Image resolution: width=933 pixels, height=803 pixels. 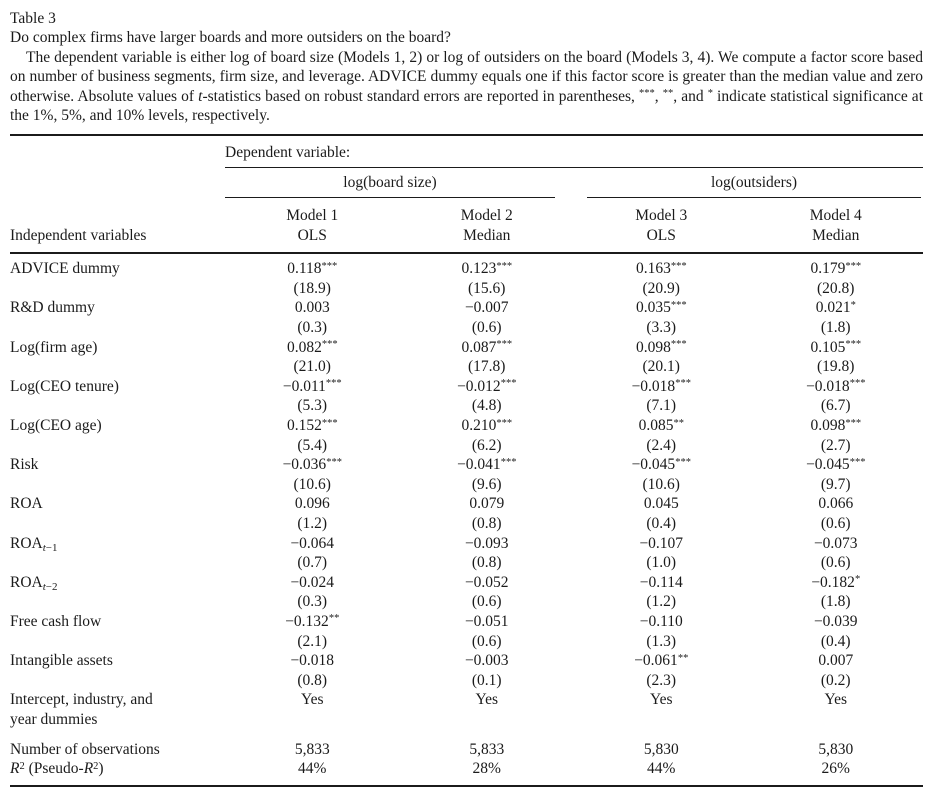 I want to click on coefficient: −0.018, so click(x=312, y=661).